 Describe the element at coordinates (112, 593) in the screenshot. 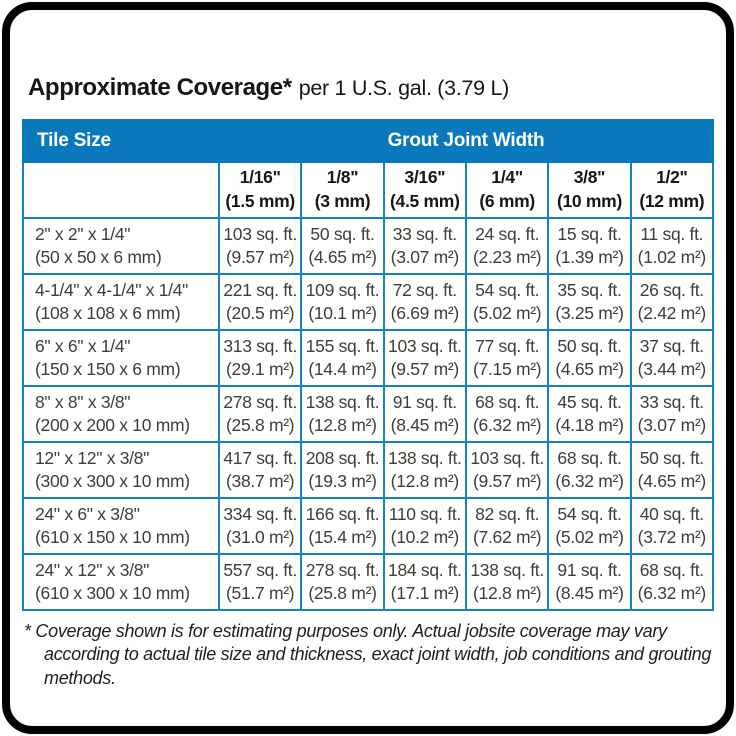

I see `tile-size-mm: (610 x 300 x 10 mm)` at that location.